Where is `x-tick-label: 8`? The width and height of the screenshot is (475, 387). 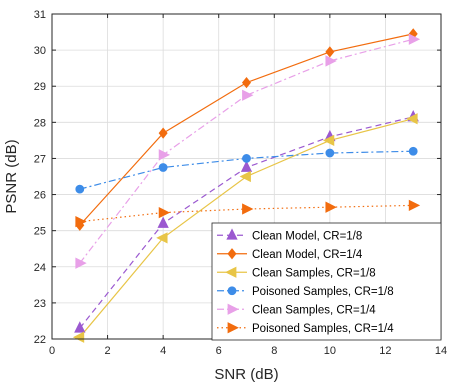 x-tick-label: 8 is located at coordinates (274, 351).